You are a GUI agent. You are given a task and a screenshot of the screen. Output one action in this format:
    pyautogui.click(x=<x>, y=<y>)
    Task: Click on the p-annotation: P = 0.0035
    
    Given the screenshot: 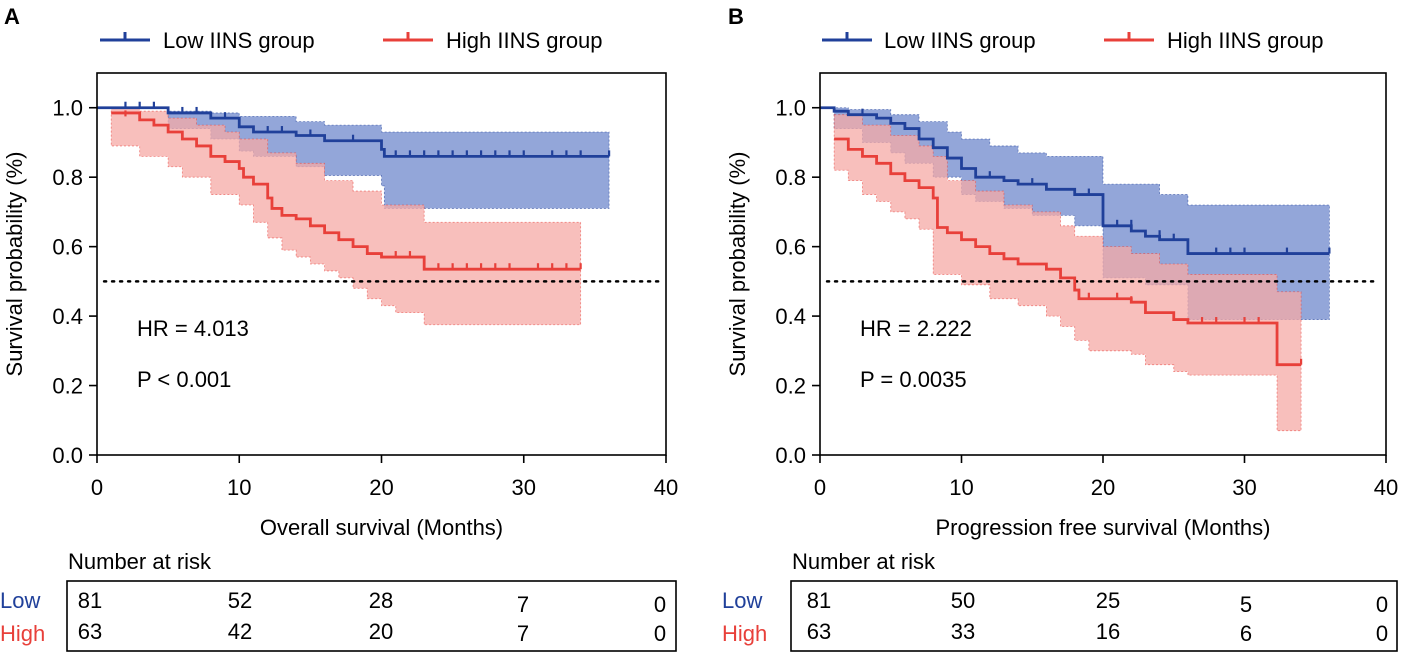 What is the action you would take?
    pyautogui.click(x=913, y=379)
    